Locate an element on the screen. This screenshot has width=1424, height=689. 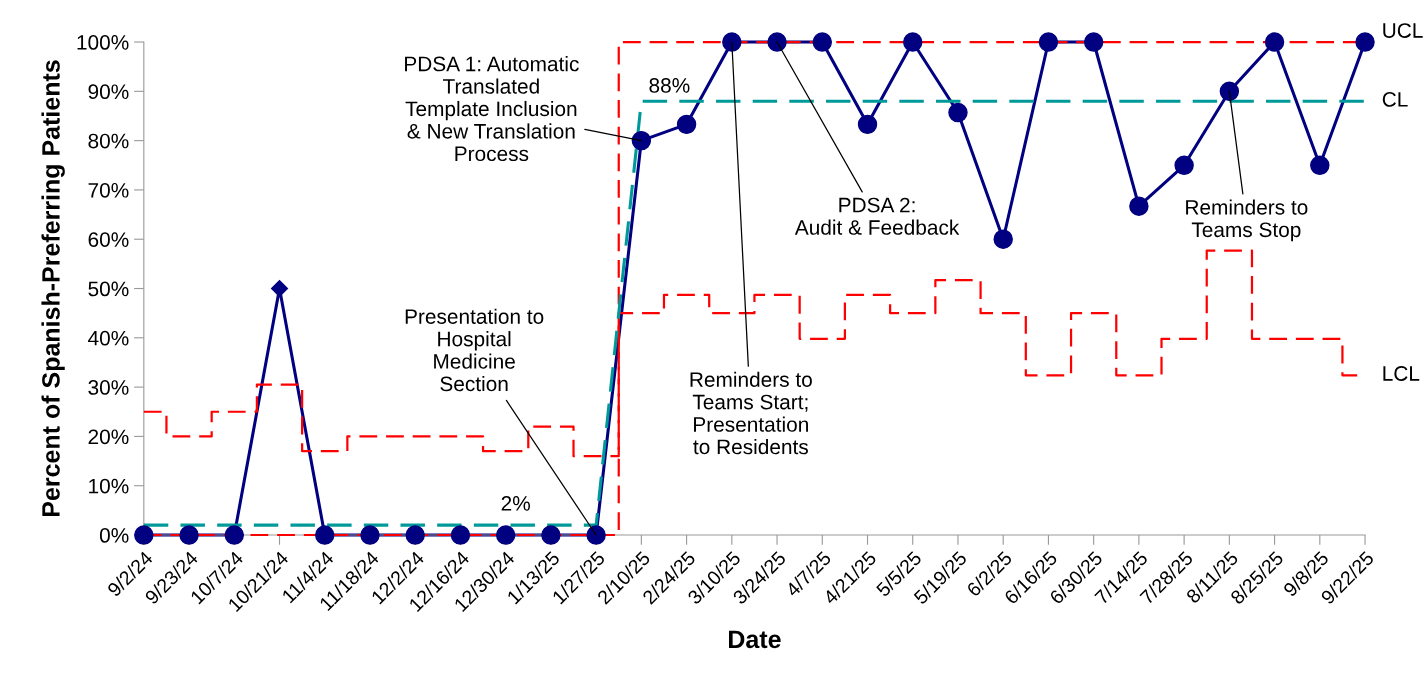
annotation: PDSA 1: Automatic Translated Template Inclusion & New Translation Process is located at coordinates (492, 109).